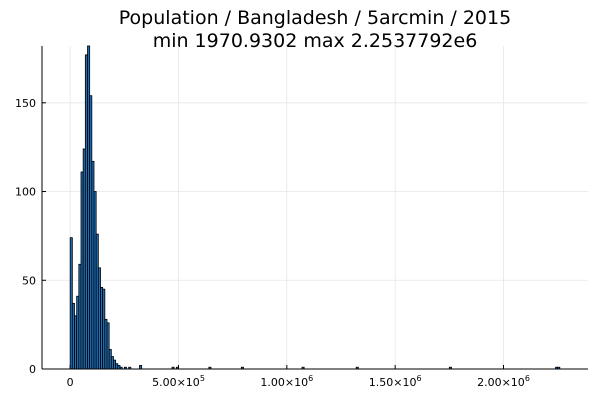 The width and height of the screenshot is (600, 400). I want to click on x-tick-label: 1.50×10⁶, so click(395, 381).